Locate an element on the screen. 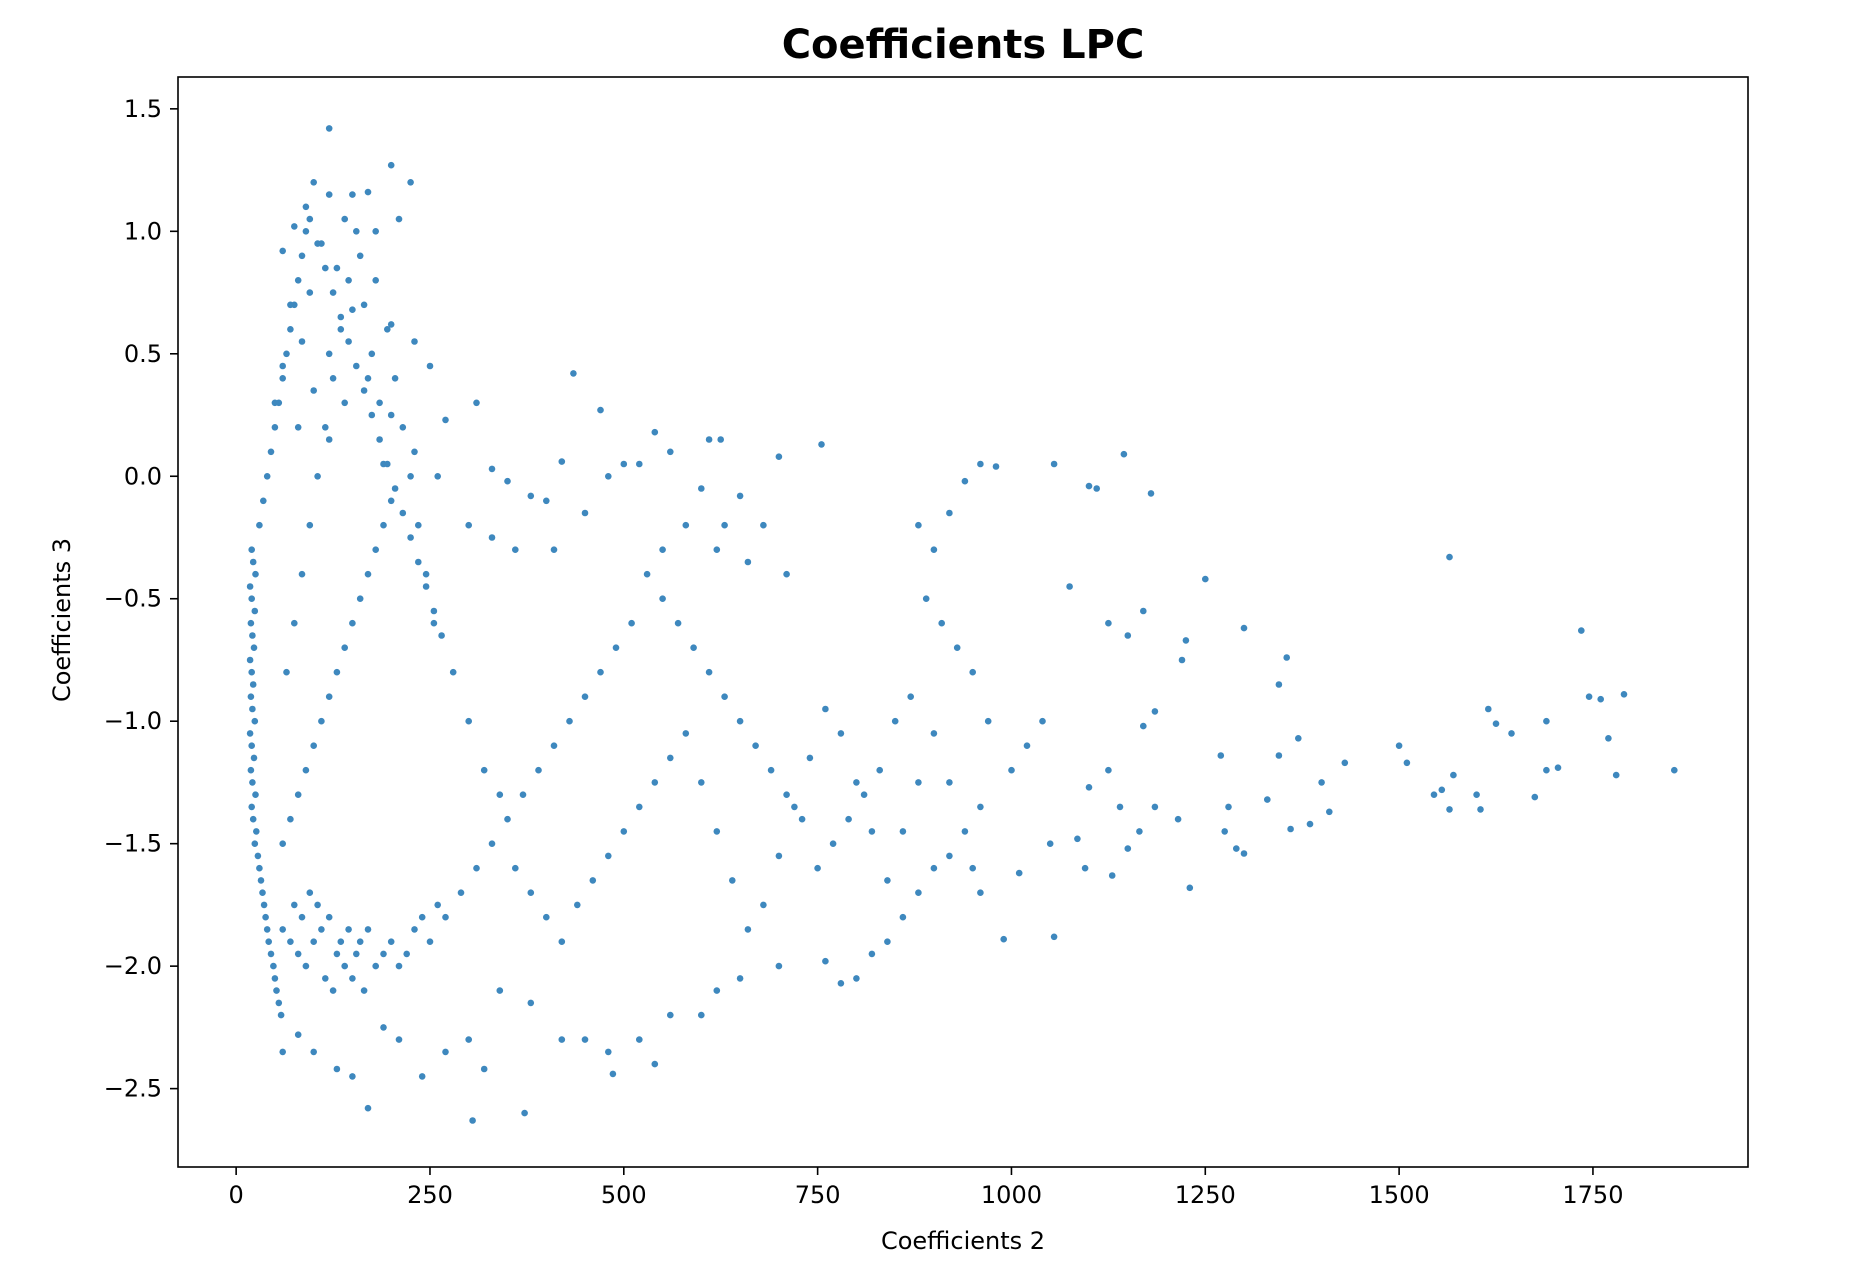 Image resolution: width=1858 pixels, height=1274 pixels. y-tick-label: −1.5 is located at coordinates (133, 844).